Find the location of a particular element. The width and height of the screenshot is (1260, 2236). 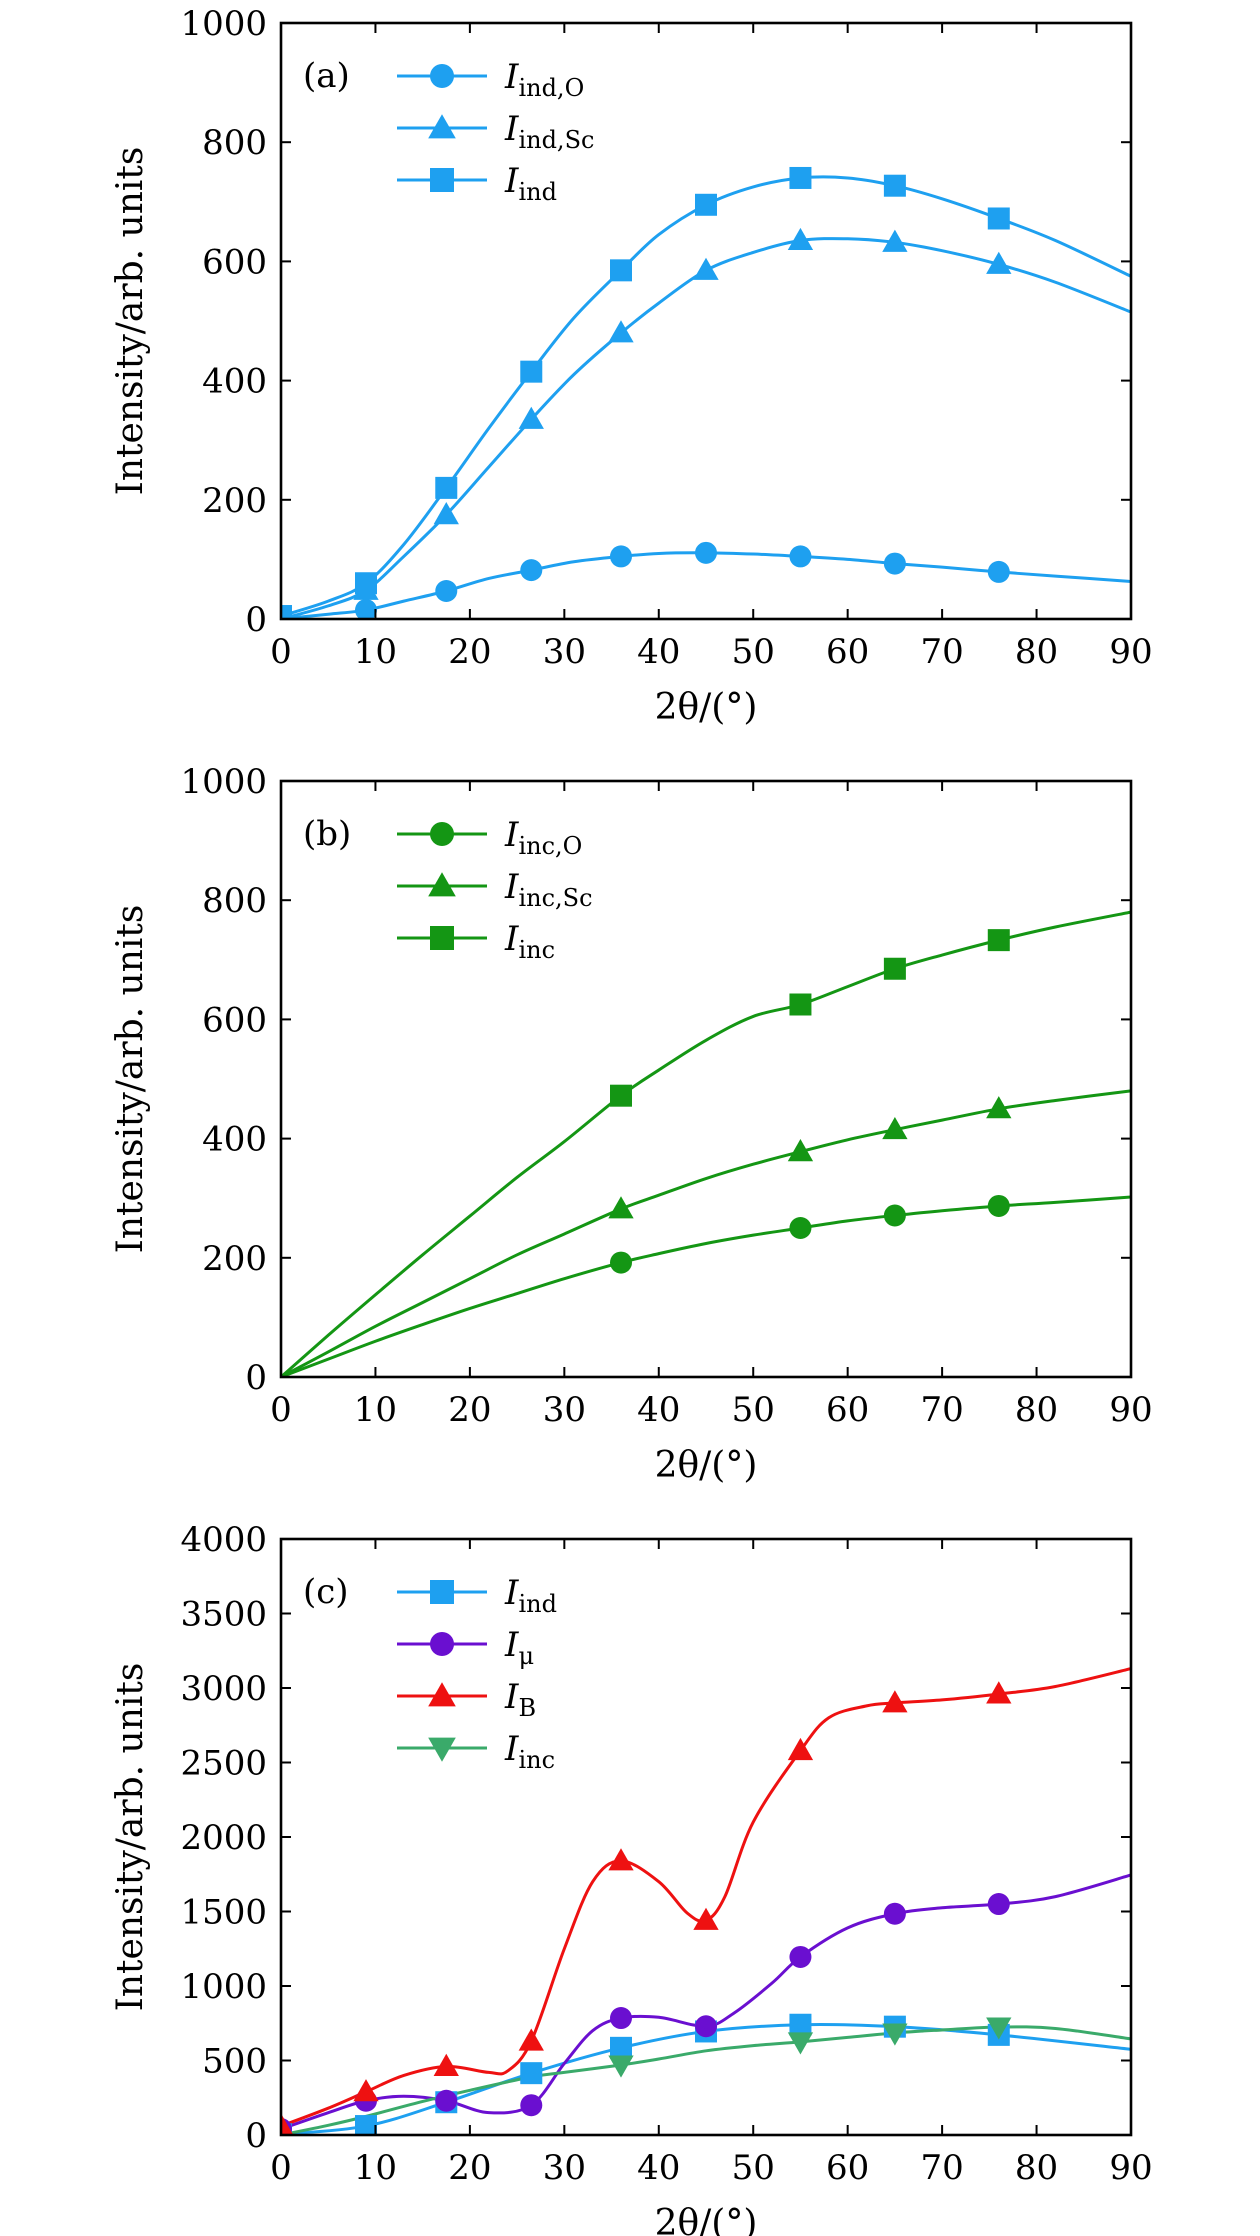

y-tick-label: 2000 is located at coordinates (223, 1838).